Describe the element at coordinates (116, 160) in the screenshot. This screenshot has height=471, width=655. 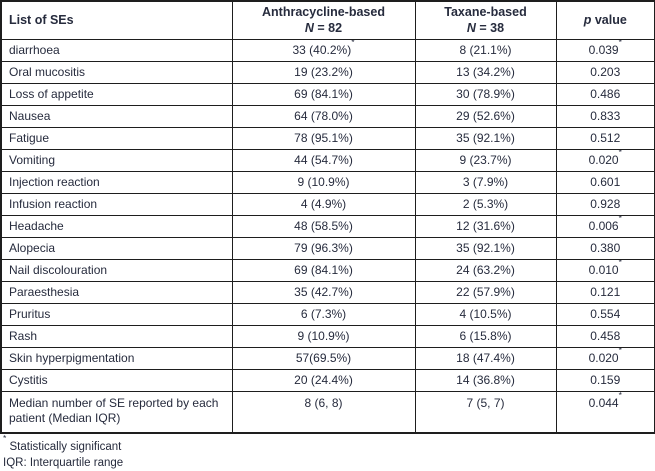
I see `se-label-cell: Vomiting` at that location.